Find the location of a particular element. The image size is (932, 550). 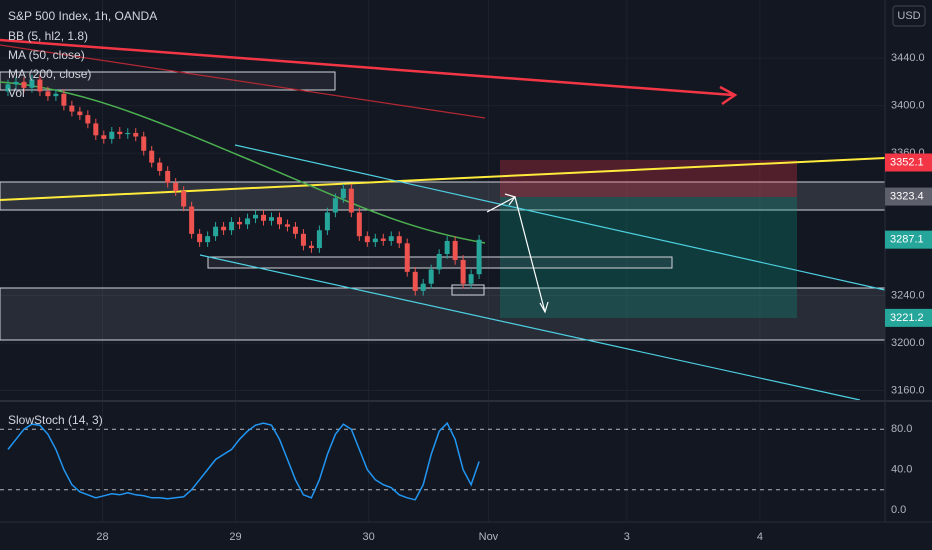

x-tick-label: 29 is located at coordinates (235, 537).